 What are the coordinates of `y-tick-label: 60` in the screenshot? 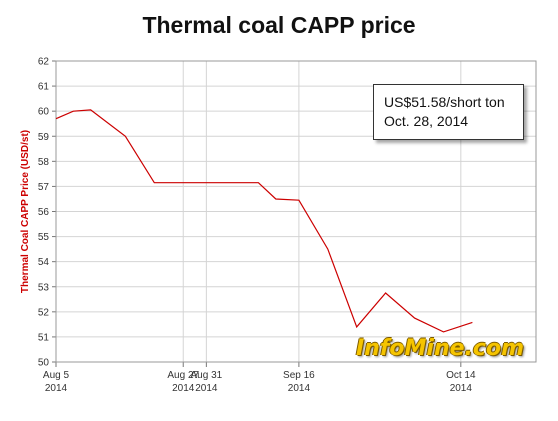 It's located at (44, 112).